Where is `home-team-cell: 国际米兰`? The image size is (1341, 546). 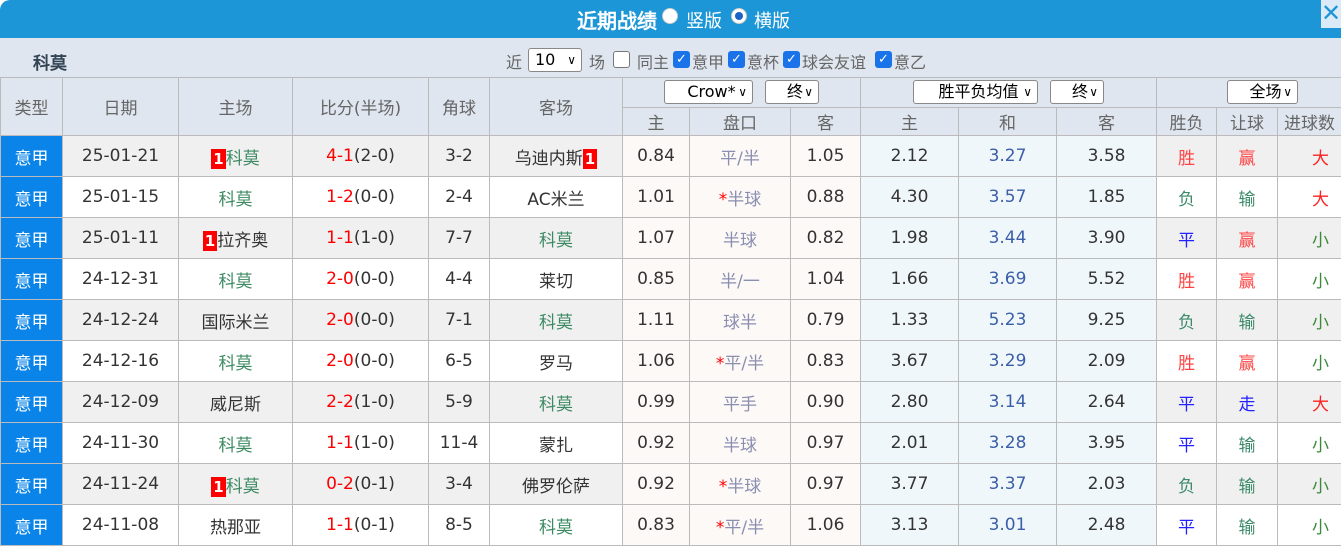 home-team-cell: 国际米兰 is located at coordinates (235, 320).